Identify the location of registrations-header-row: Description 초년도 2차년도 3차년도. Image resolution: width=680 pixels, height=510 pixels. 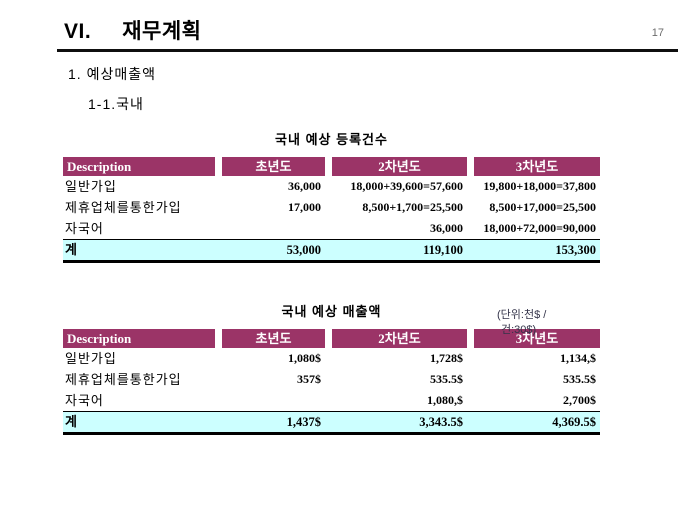
(331, 166).